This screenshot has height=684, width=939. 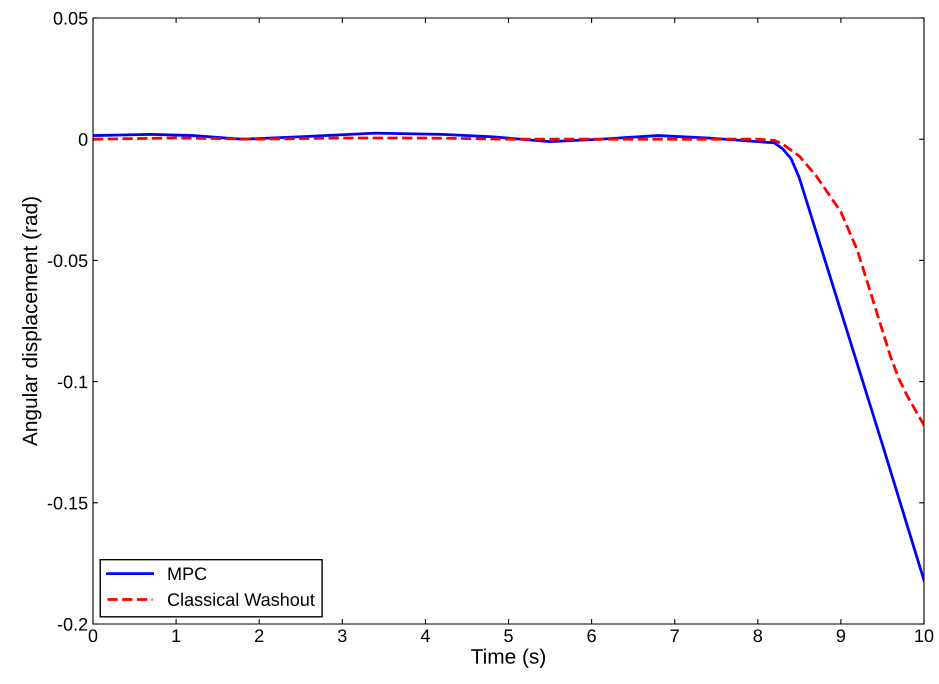 What do you see at coordinates (187, 573) in the screenshot?
I see `legend-label: MPC` at bounding box center [187, 573].